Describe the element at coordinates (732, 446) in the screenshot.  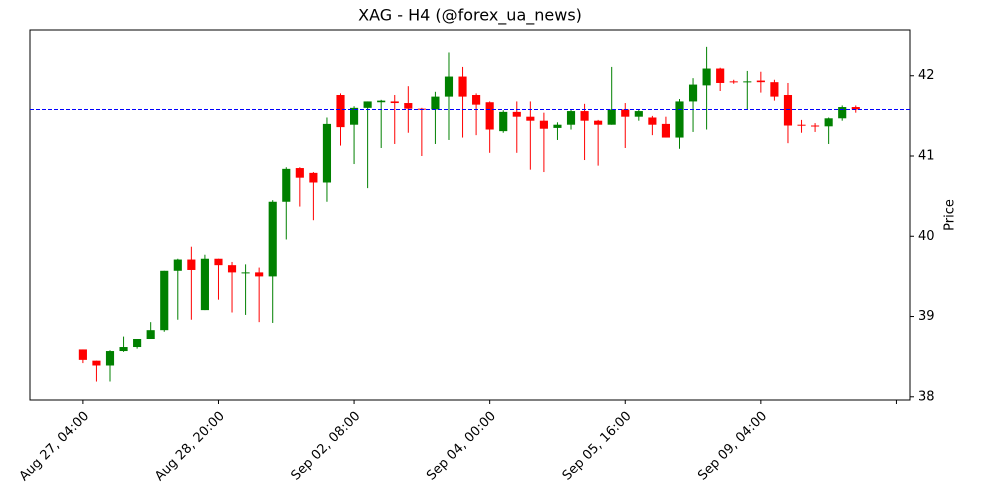
I see `x-tick-label: Sep 09, 04:00` at that location.